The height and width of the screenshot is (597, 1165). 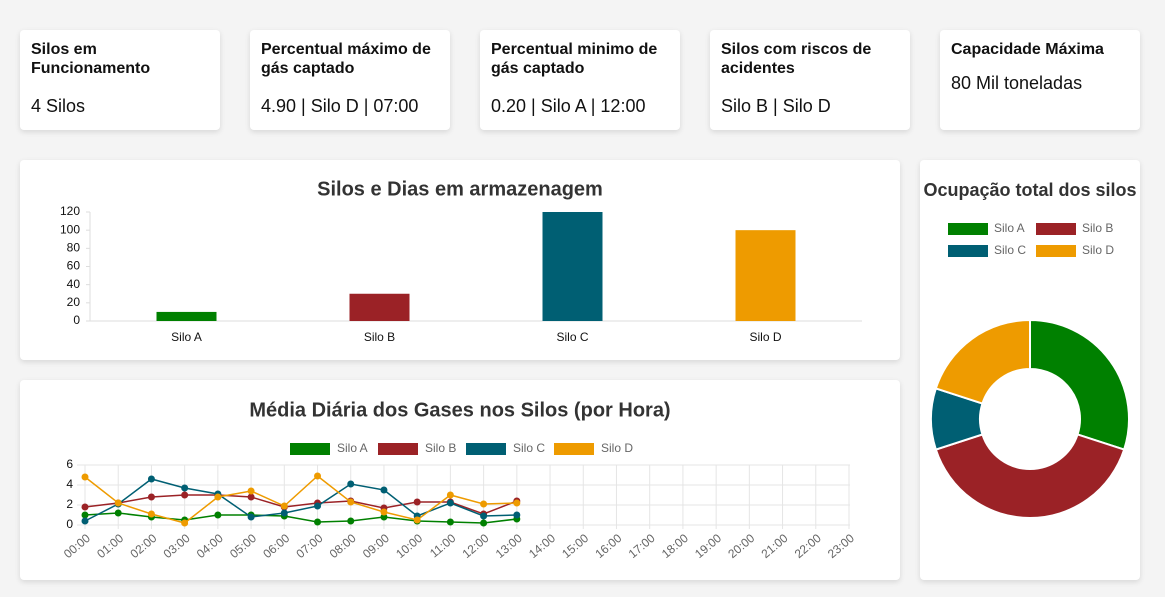 What do you see at coordinates (58, 106) in the screenshot?
I see `kpi-value: 4 Silos` at bounding box center [58, 106].